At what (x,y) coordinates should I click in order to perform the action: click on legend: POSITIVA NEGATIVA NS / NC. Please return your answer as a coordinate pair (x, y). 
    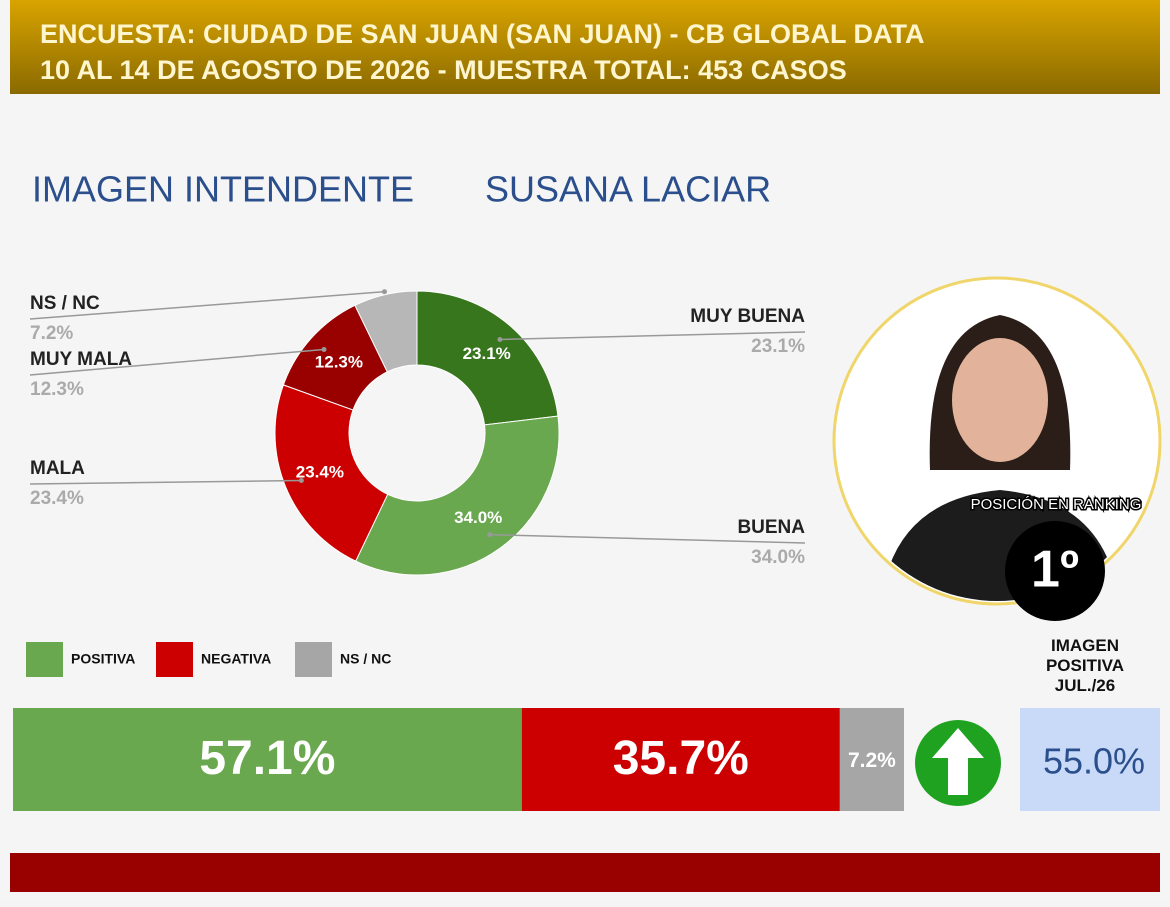
    Looking at the image, I should click on (208, 659).